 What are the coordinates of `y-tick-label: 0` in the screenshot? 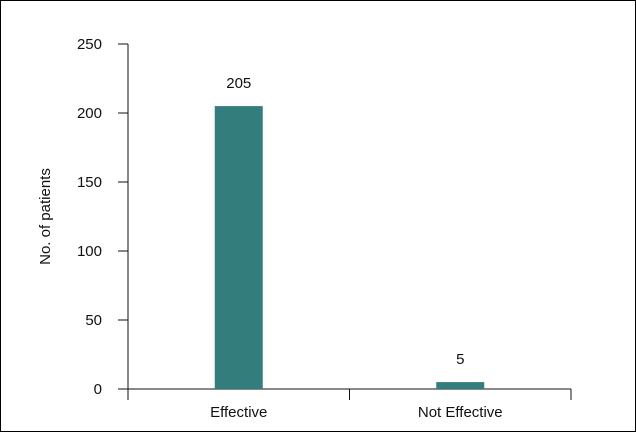 It's located at (98, 389).